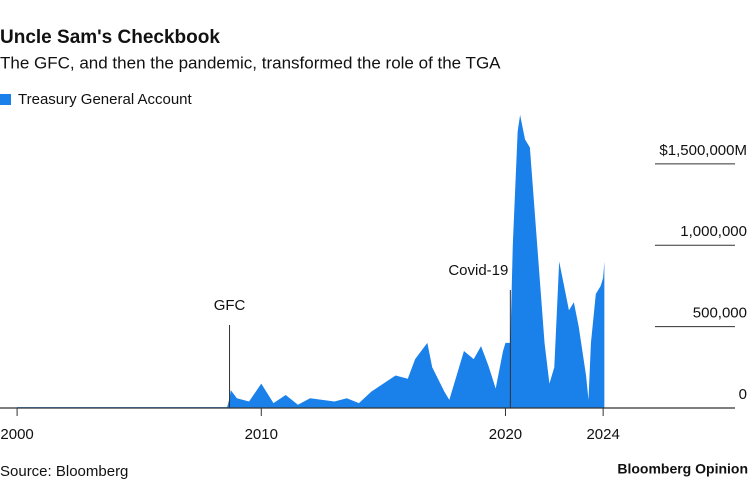  Describe the element at coordinates (682, 469) in the screenshot. I see `brand: Bloomberg Opinion` at that location.